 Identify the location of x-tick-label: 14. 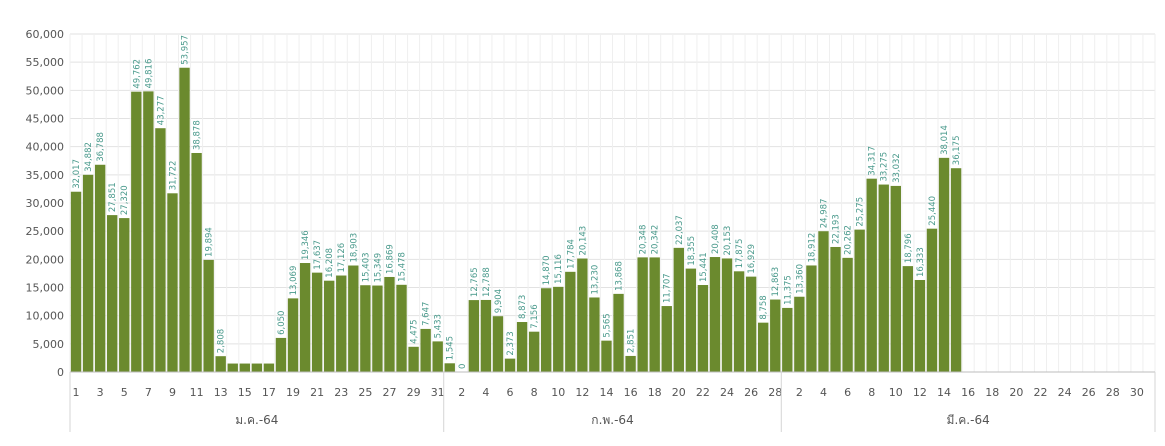
(944, 392).